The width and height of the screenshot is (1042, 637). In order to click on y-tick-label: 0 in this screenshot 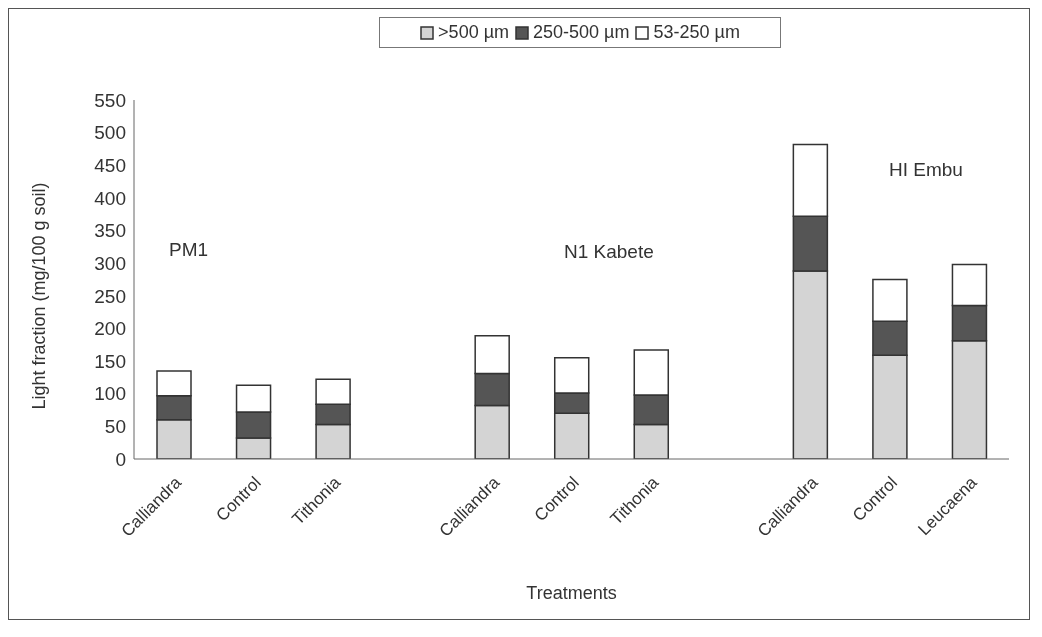, I will do `click(120, 459)`.